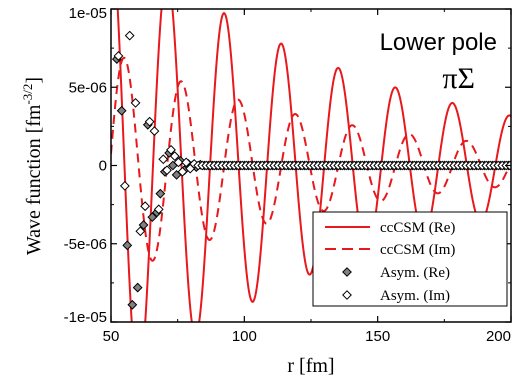 The width and height of the screenshot is (528, 388). I want to click on legend-items: ccCSM (Re) ccCSM (Im) Asym. (Re) Asym. (Im), so click(390, 262).